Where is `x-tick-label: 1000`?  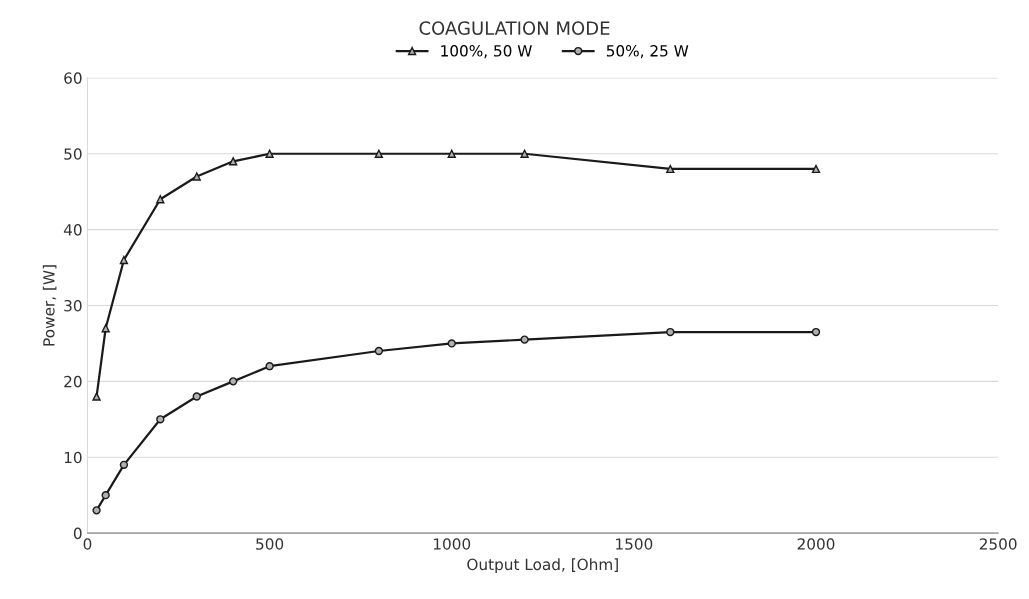
x-tick-label: 1000 is located at coordinates (452, 544).